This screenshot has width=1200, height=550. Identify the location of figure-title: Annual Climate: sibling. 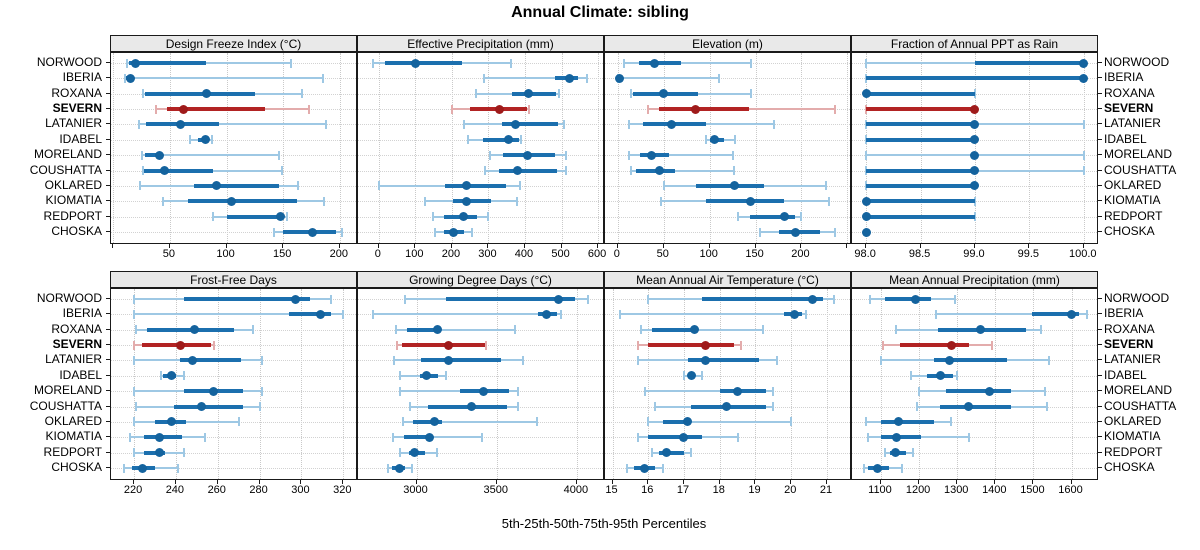
(600, 12).